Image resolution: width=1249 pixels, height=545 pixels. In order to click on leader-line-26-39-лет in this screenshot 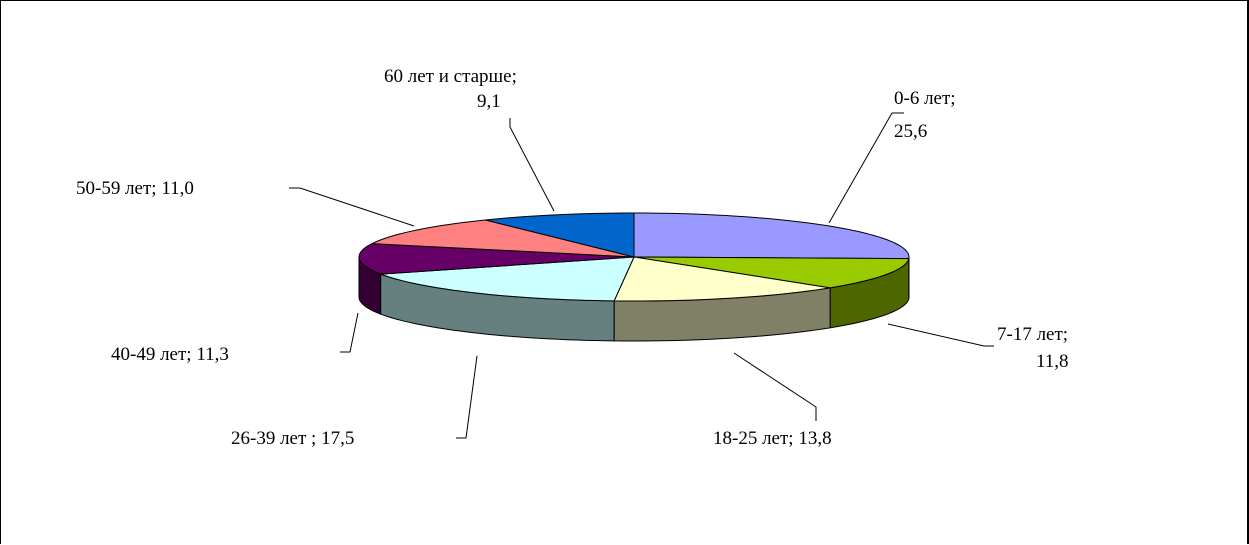, I will do `click(466, 397)`.